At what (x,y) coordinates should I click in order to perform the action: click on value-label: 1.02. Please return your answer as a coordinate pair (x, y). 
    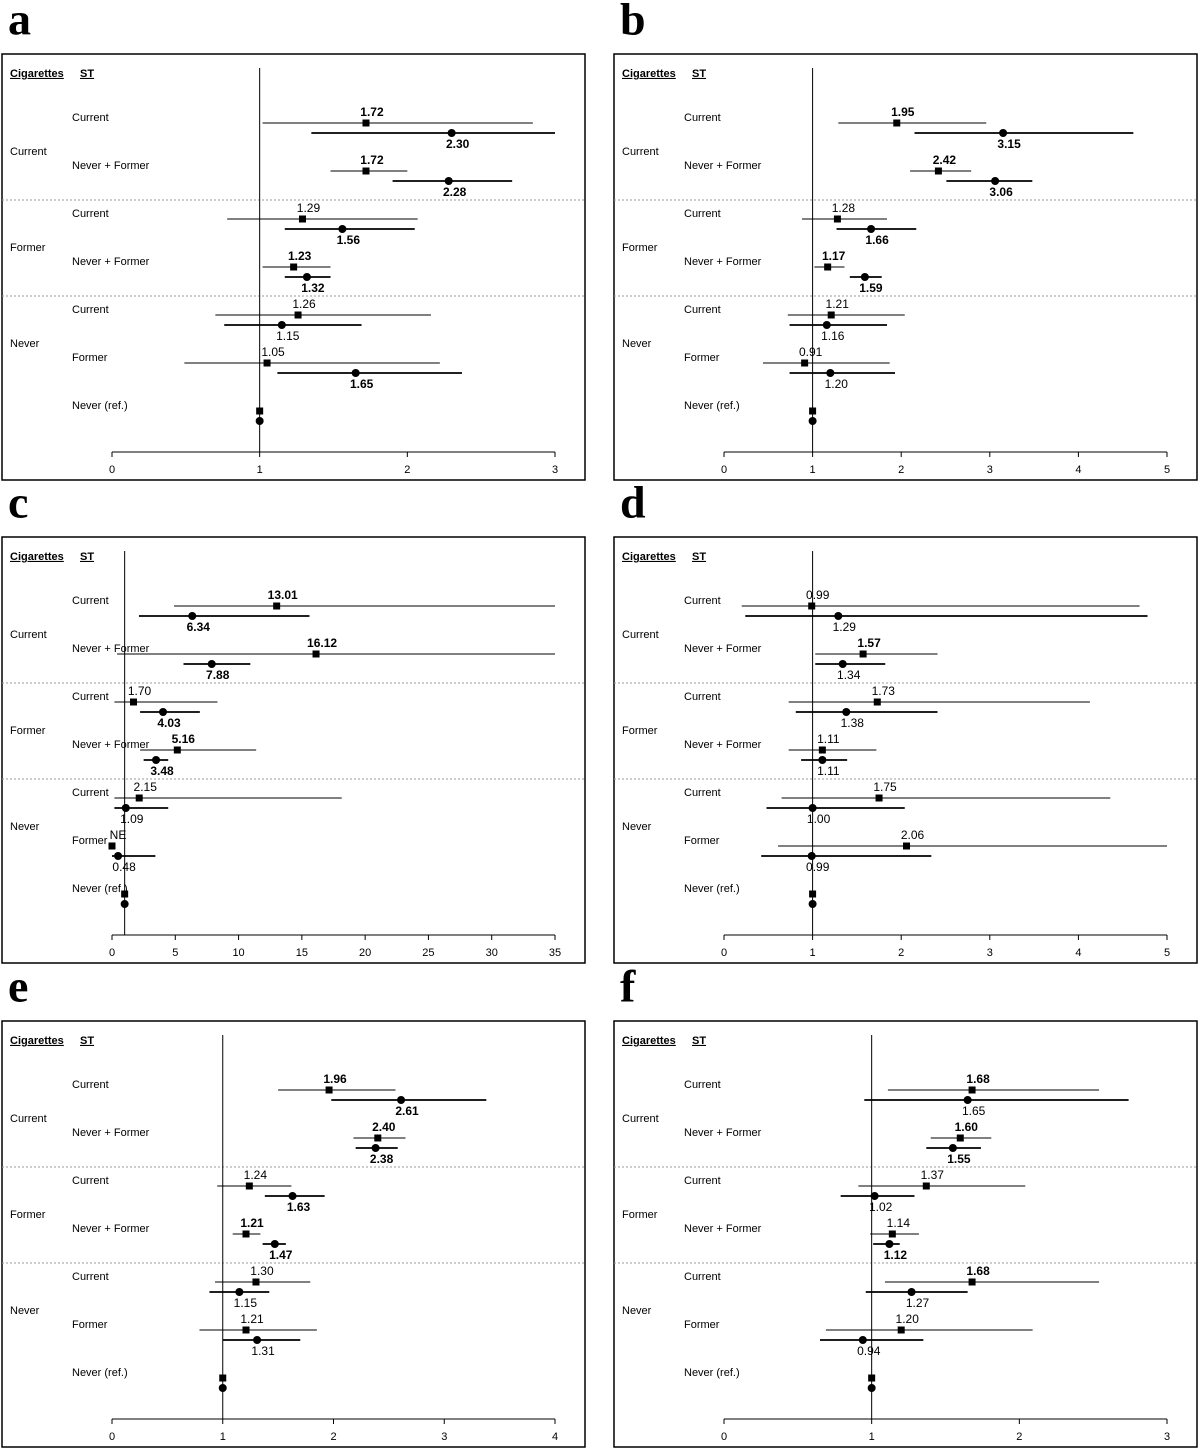
    Looking at the image, I should click on (881, 1207).